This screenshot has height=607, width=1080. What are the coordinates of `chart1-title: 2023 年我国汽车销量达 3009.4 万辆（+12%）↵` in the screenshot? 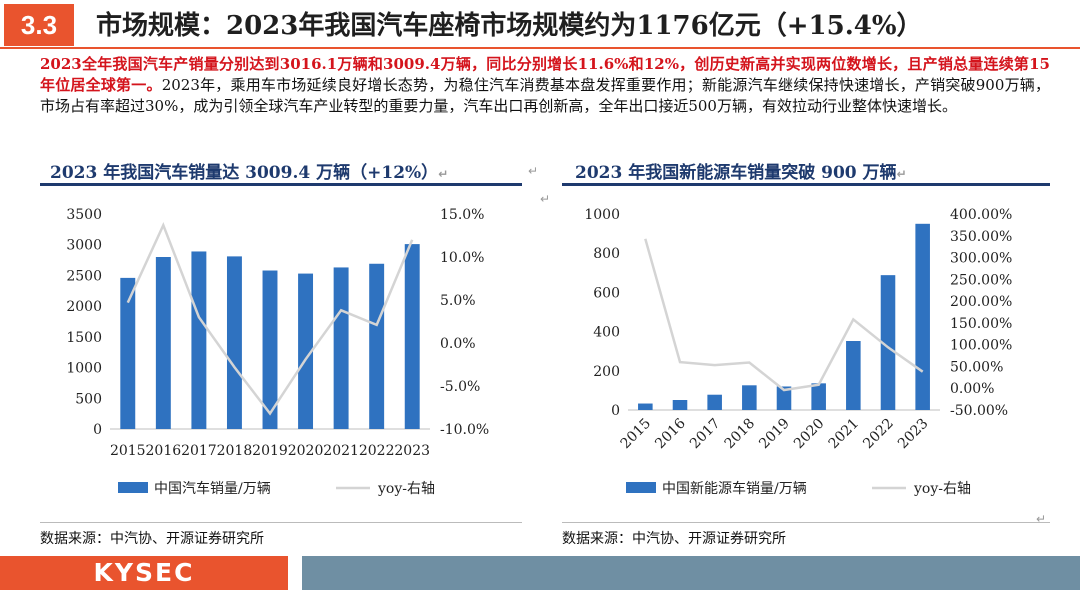 It's located at (249, 170).